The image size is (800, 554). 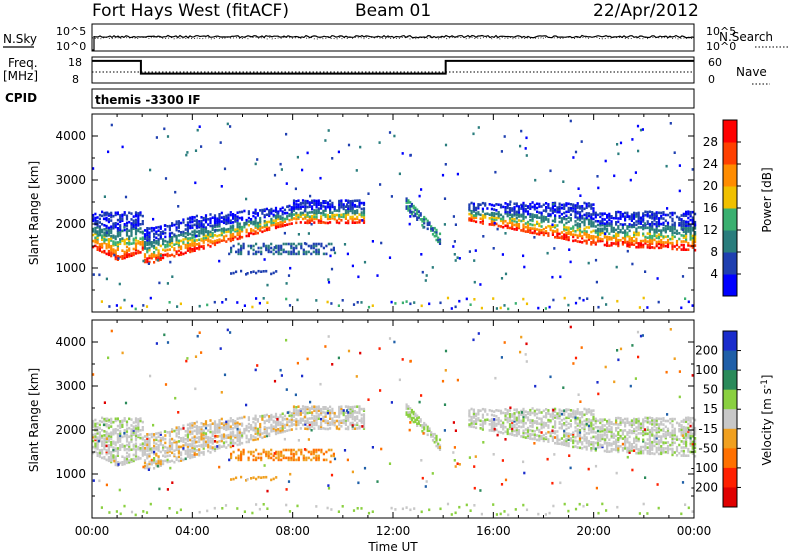 What do you see at coordinates (746, 37) in the screenshot?
I see `nsearch-label: N.Search` at bounding box center [746, 37].